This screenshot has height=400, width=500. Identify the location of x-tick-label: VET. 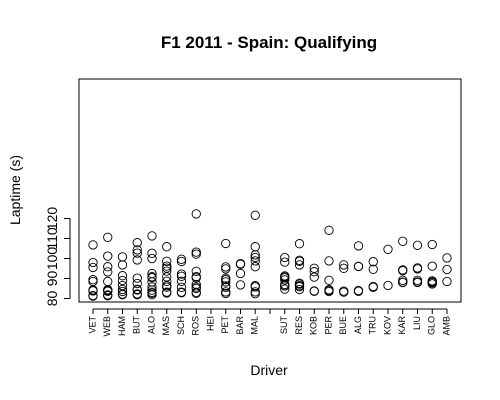
(92, 325).